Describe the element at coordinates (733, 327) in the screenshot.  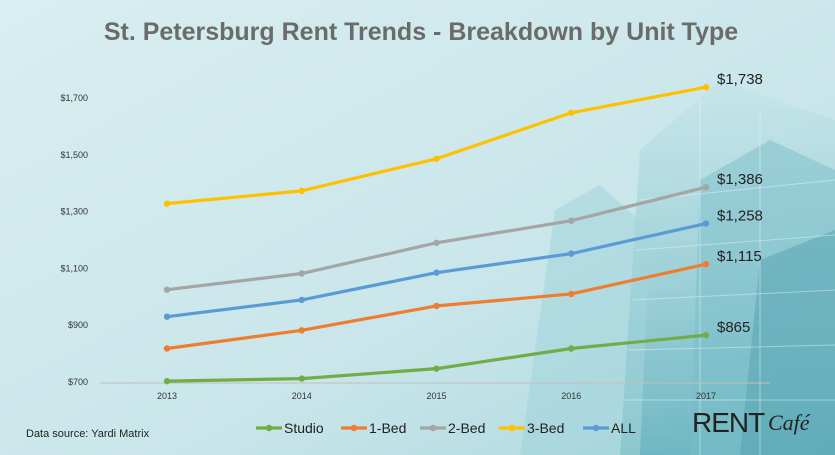
I see `end-label: $865` at that location.